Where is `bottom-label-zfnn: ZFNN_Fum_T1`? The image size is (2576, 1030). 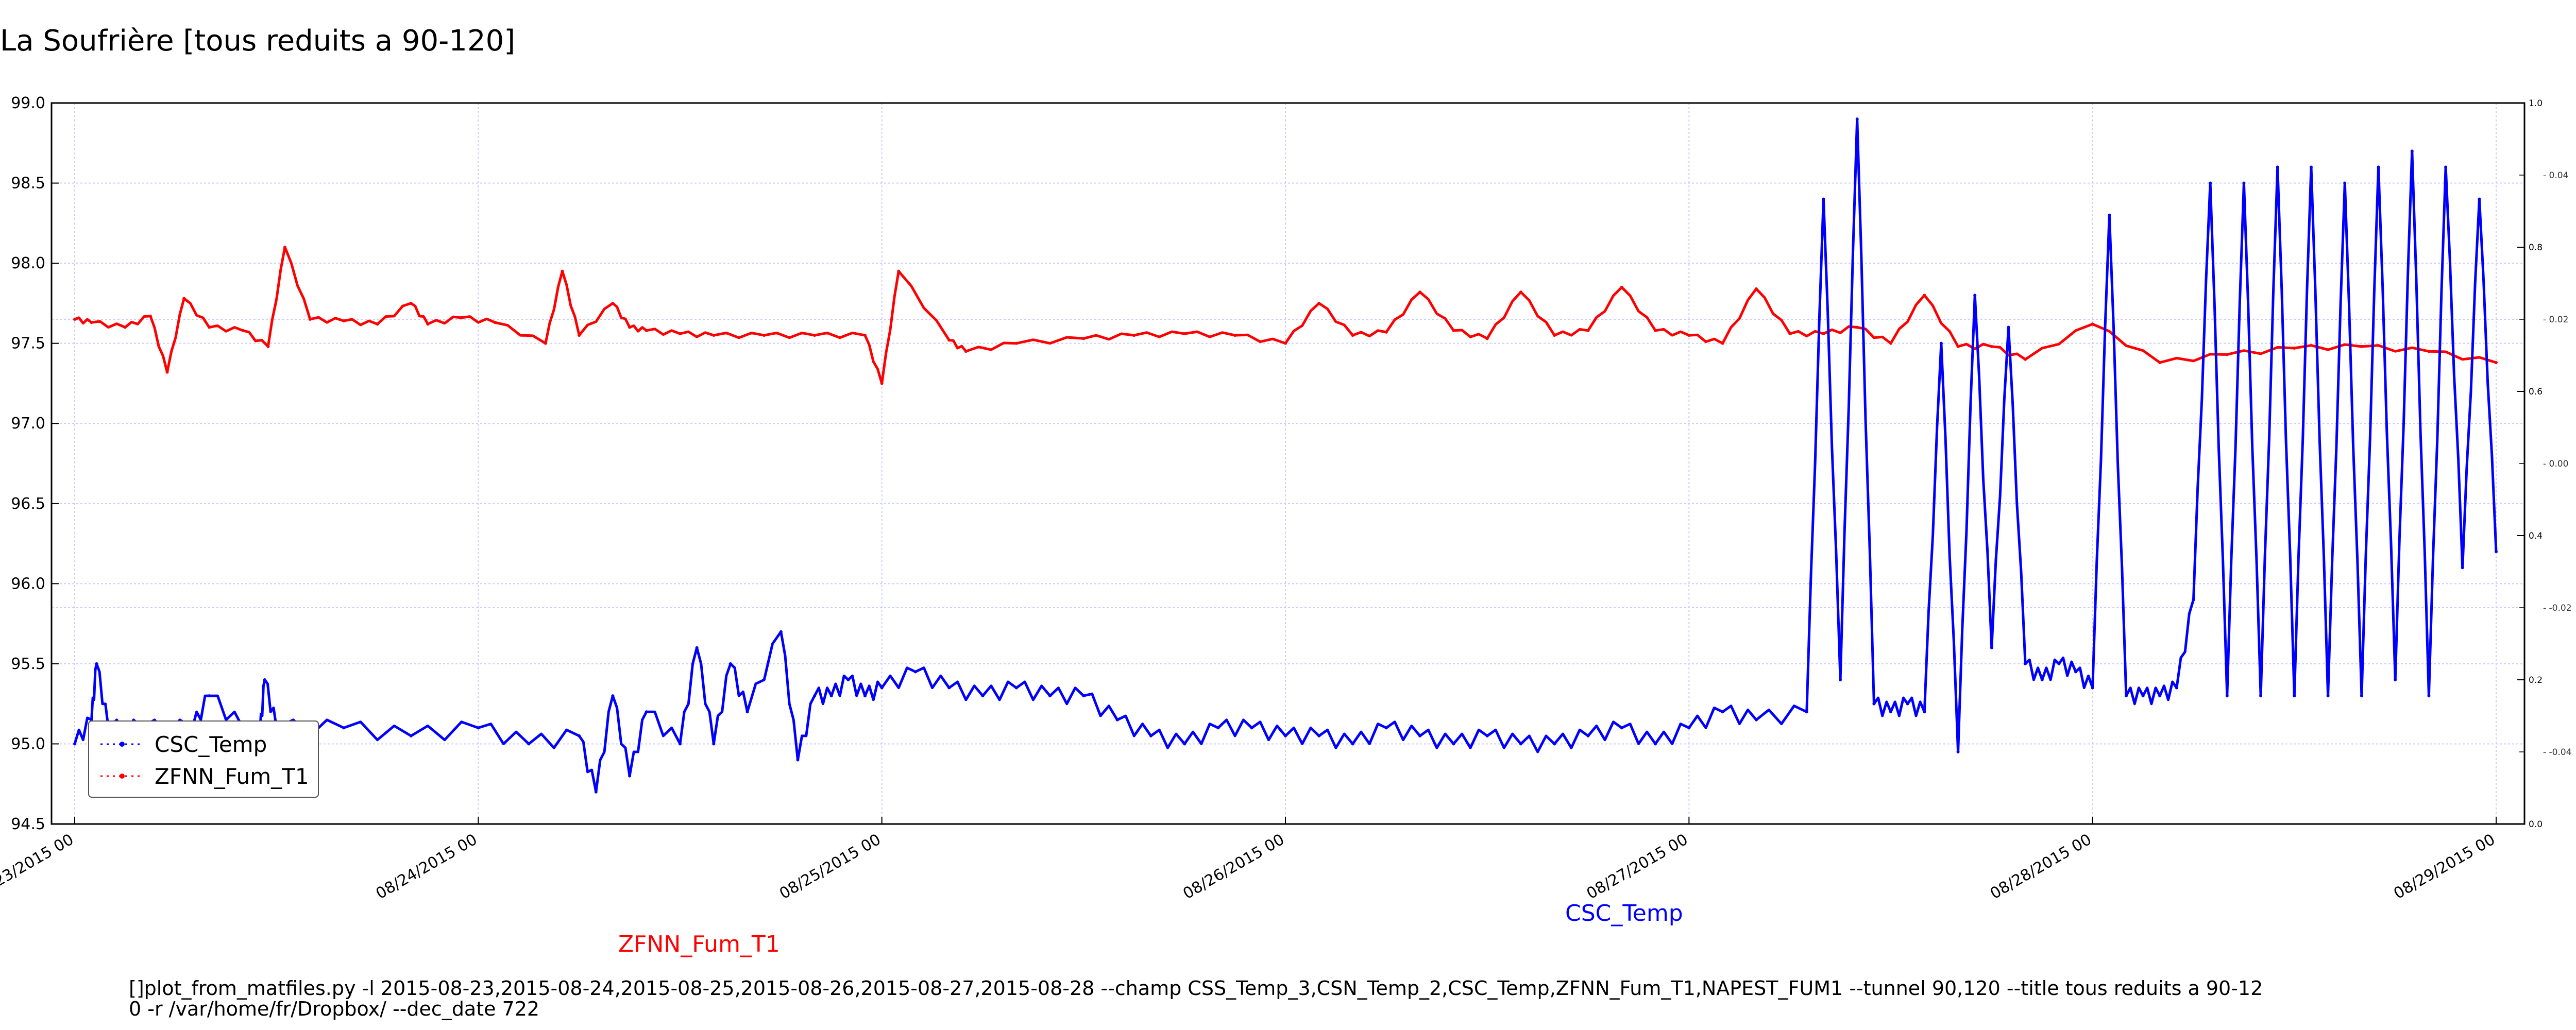 bottom-label-zfnn: ZFNN_Fum_T1 is located at coordinates (699, 944).